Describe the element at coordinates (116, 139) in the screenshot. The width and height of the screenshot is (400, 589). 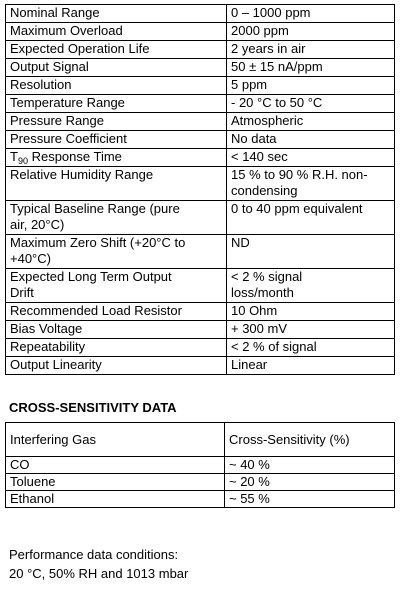
I see `spec-label: Pressure Coefficient` at that location.